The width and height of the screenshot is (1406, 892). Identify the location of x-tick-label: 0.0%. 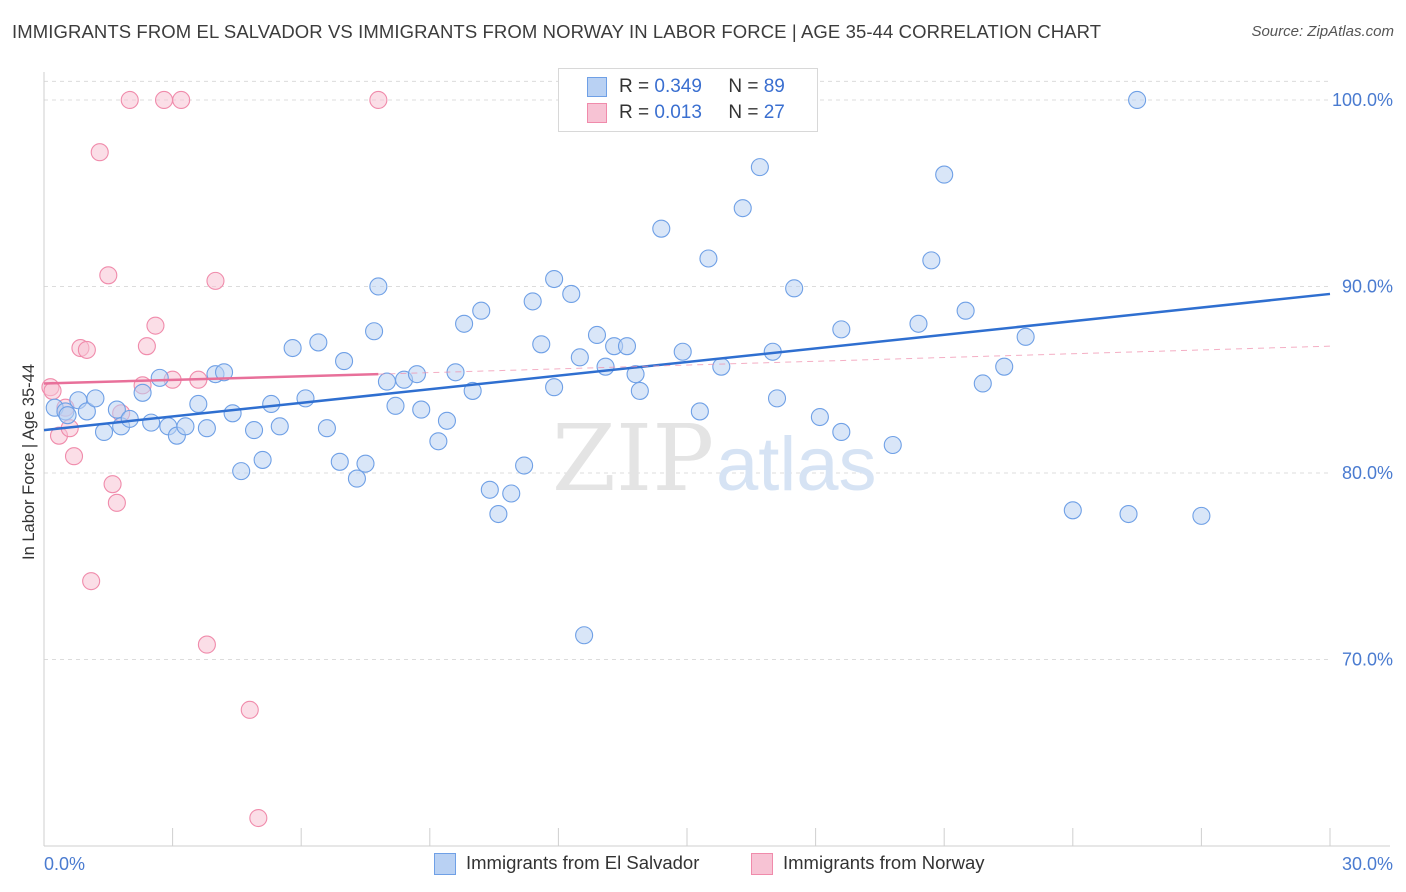
(64, 864).